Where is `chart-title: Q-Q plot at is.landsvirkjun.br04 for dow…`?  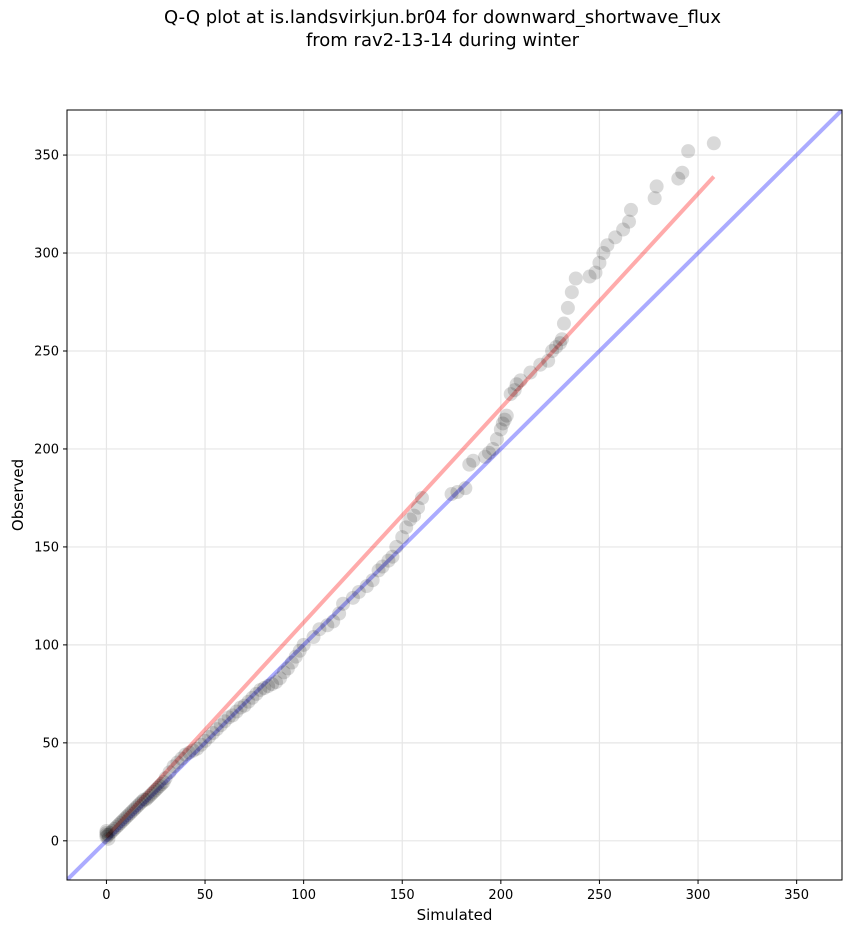
chart-title: Q-Q plot at is.landsvirkjun.br04 for dow… is located at coordinates (425, 29).